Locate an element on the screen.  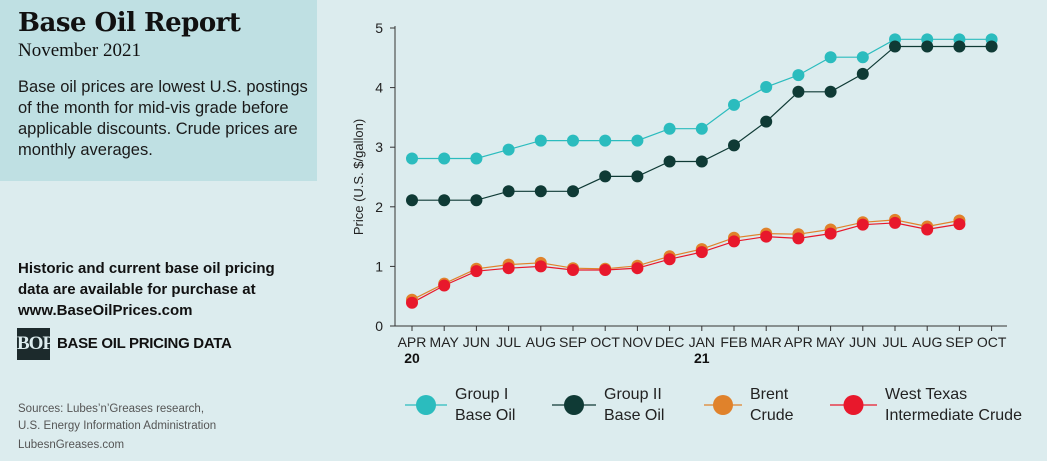
y-tick-label: 5 is located at coordinates (379, 28).